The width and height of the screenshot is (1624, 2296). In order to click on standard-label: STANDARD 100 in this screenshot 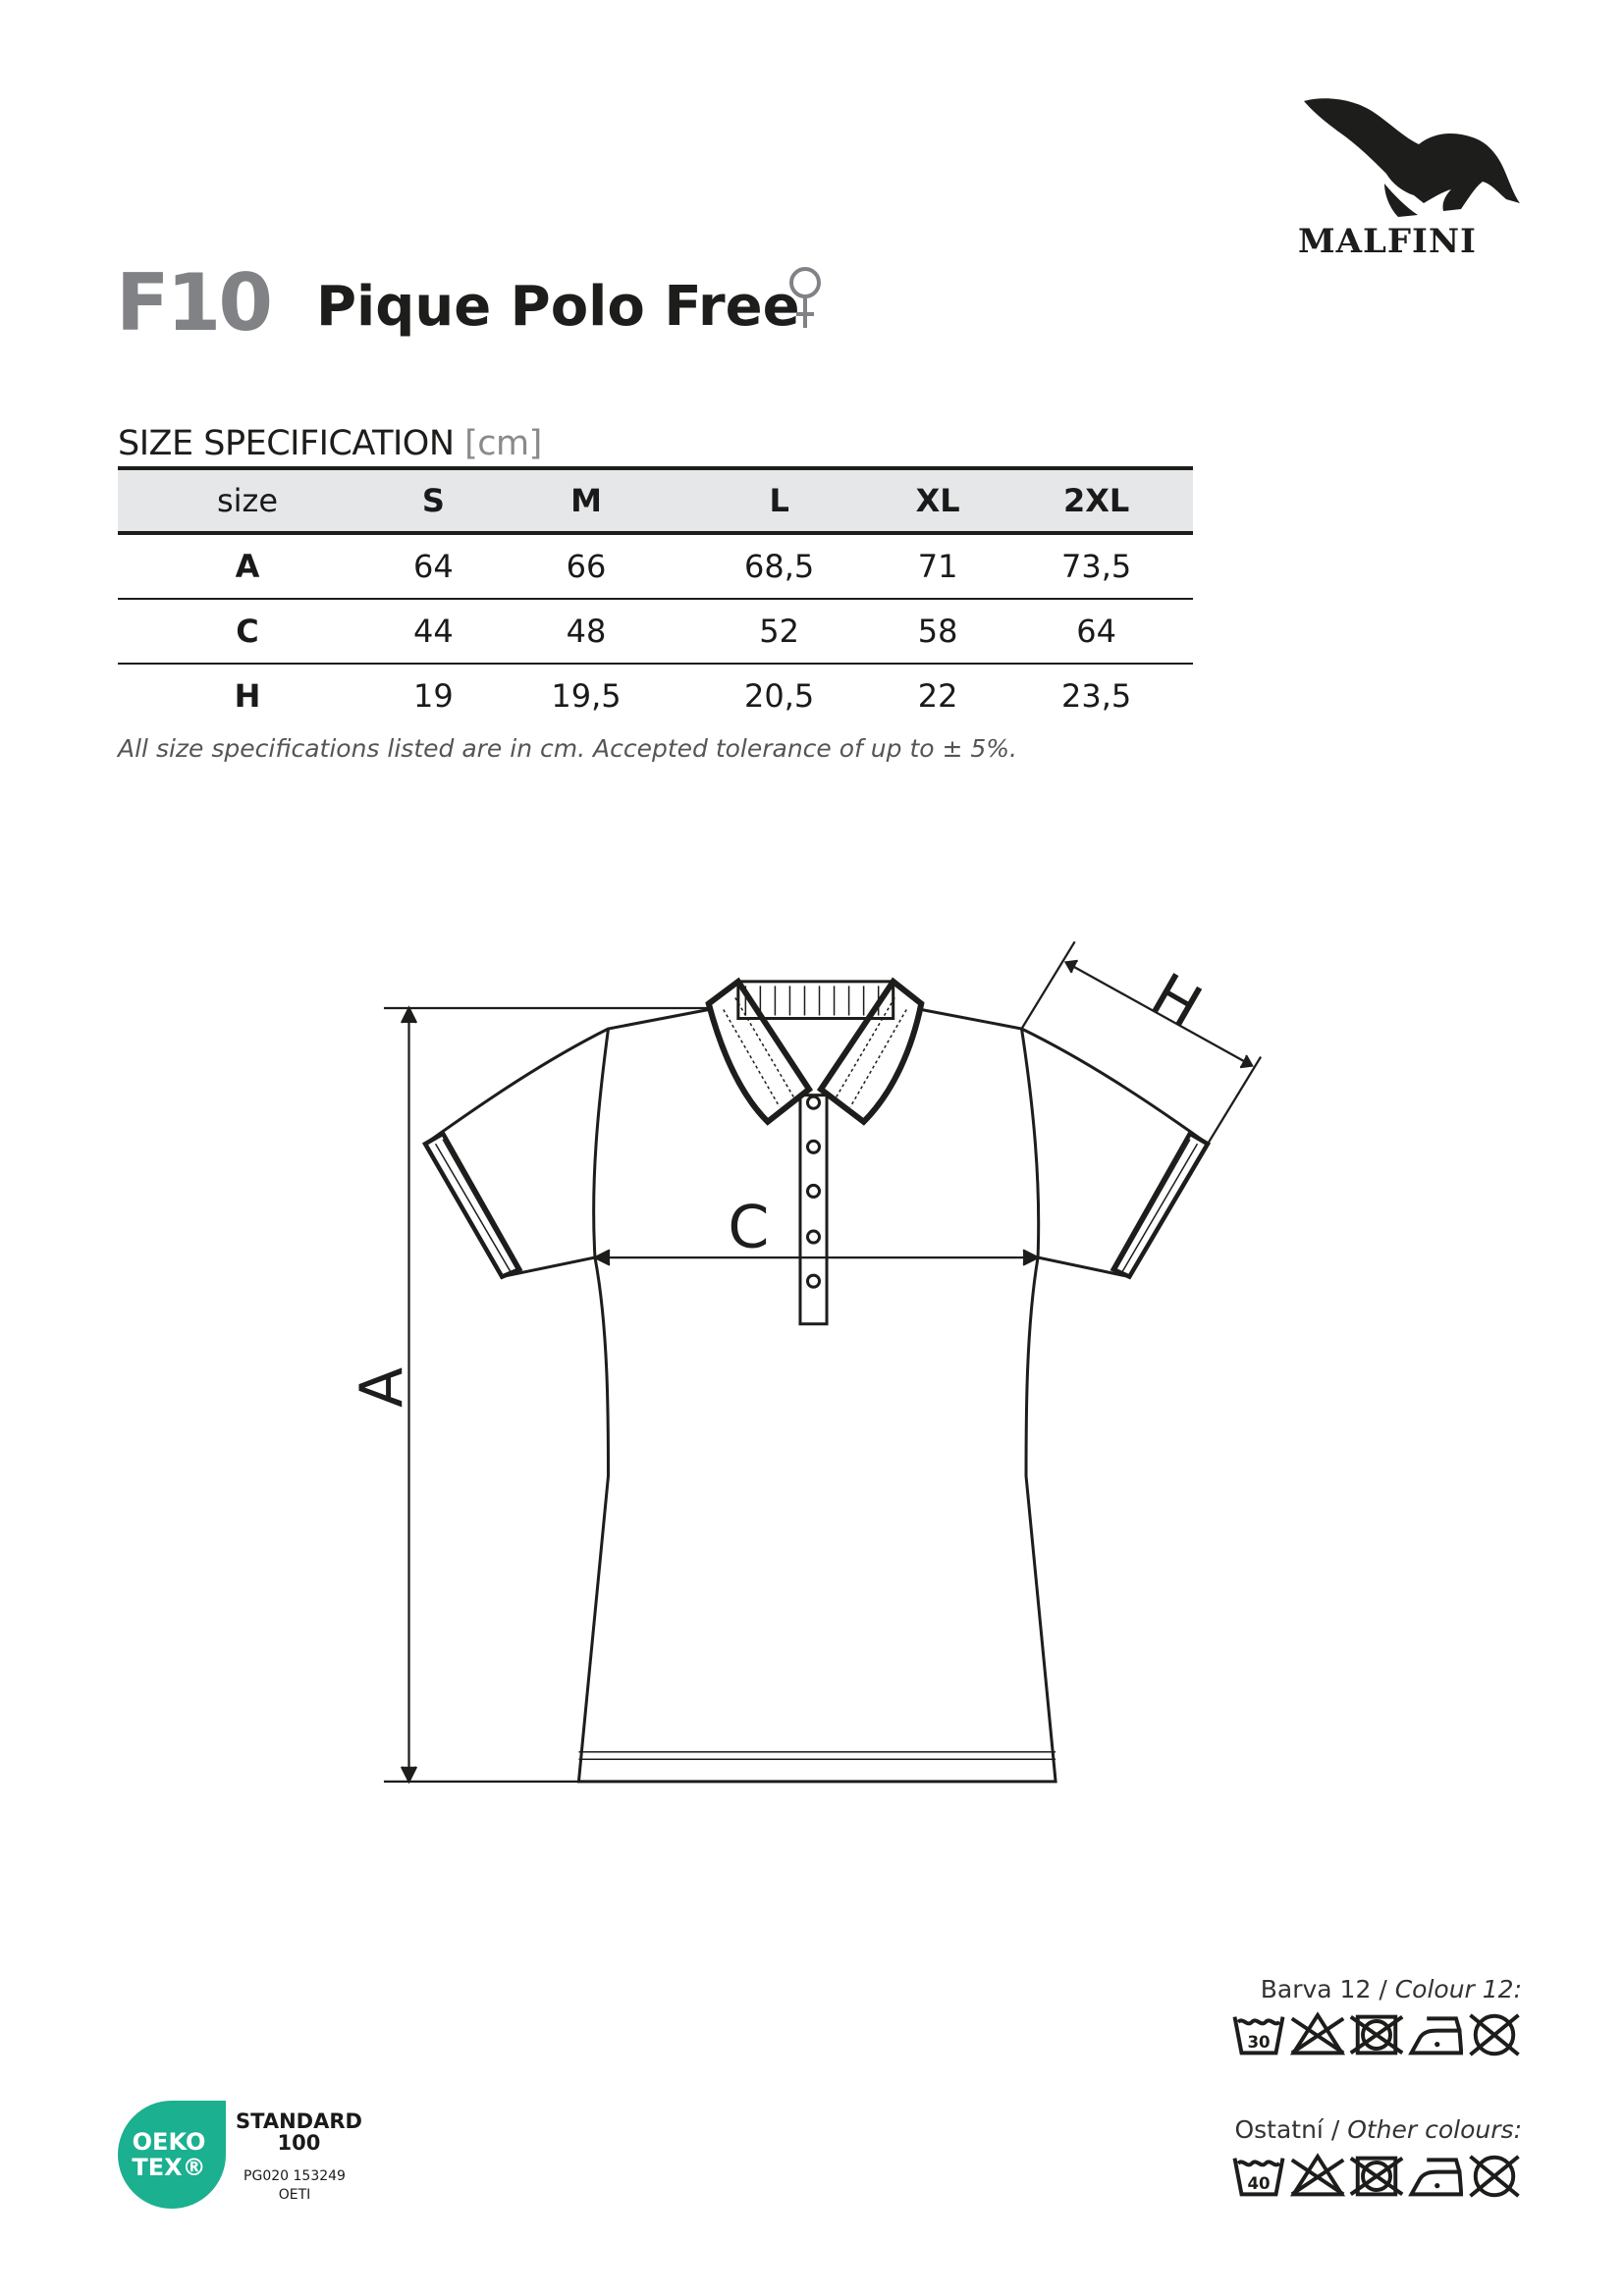, I will do `click(299, 2132)`.